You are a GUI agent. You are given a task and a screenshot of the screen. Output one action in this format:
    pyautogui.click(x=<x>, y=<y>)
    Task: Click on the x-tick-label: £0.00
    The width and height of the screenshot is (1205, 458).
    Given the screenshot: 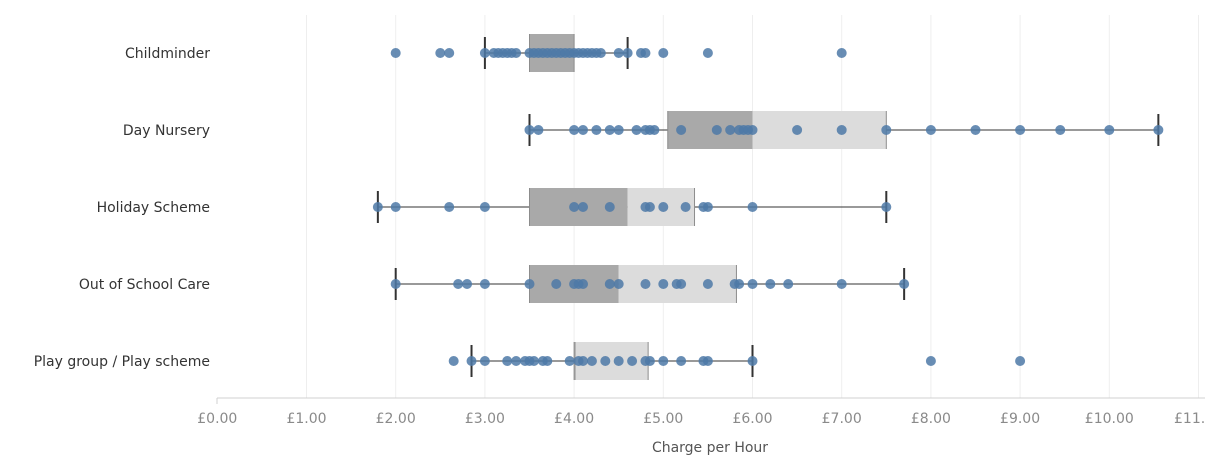 What is the action you would take?
    pyautogui.click(x=217, y=419)
    